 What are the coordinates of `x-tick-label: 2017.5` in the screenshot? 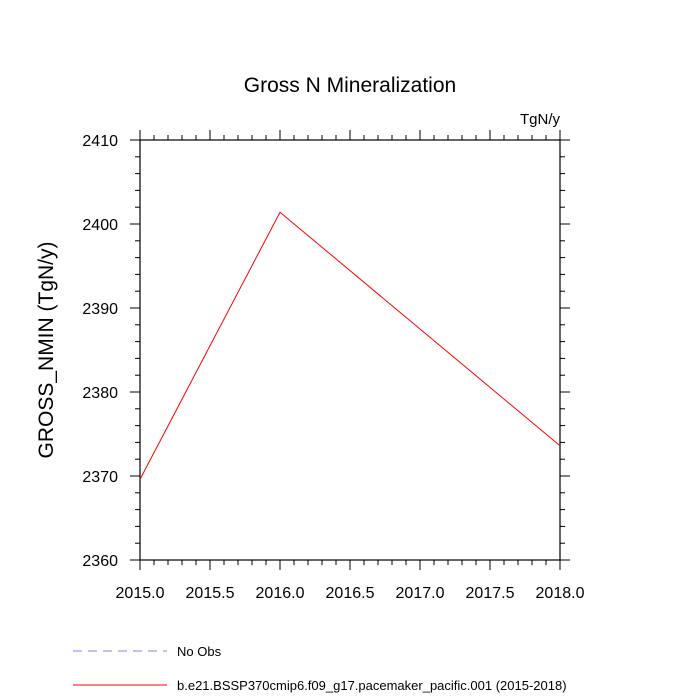 It's located at (490, 593).